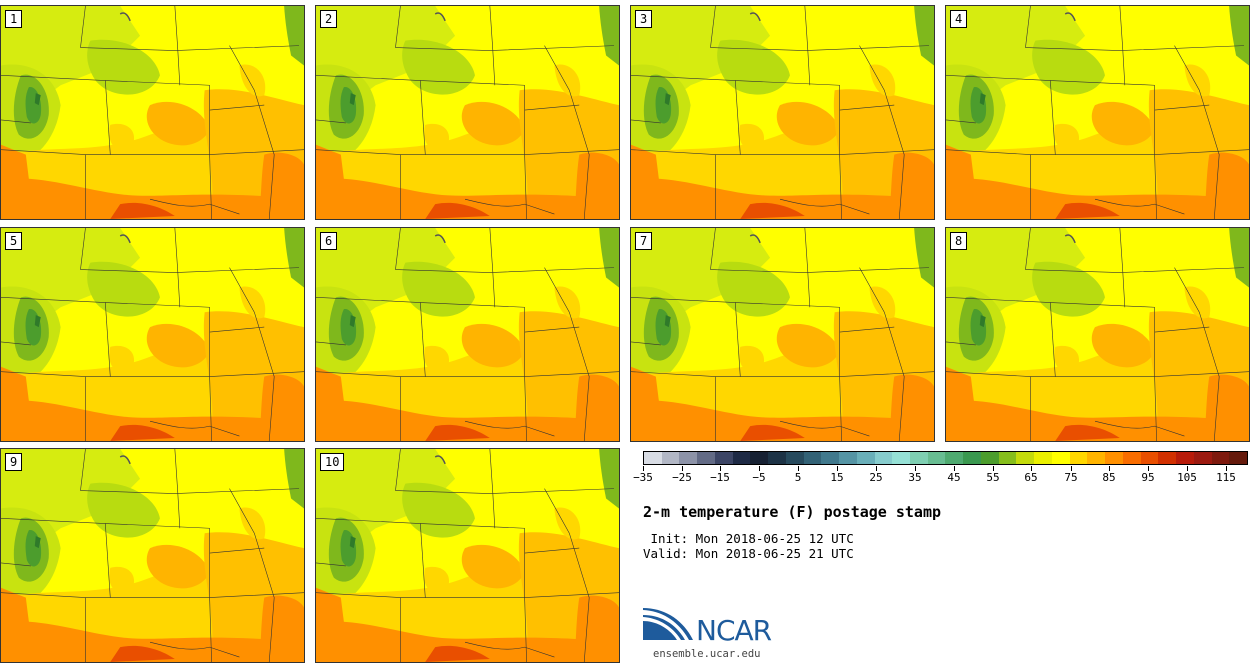 Image resolution: width=1260 pixels, height=663 pixels. I want to click on colorbar-tick-label: 15, so click(837, 477).